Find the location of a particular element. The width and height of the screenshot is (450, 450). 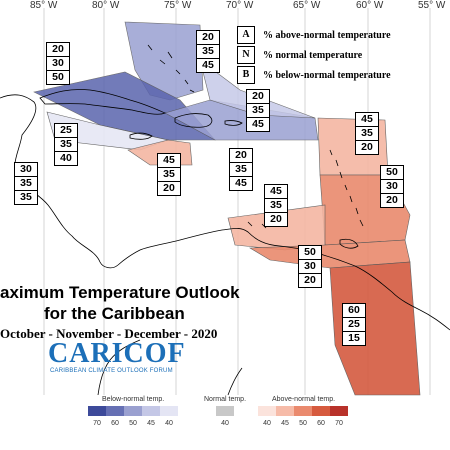

key-below-normal: B % below-normal temperature is located at coordinates (314, 75).